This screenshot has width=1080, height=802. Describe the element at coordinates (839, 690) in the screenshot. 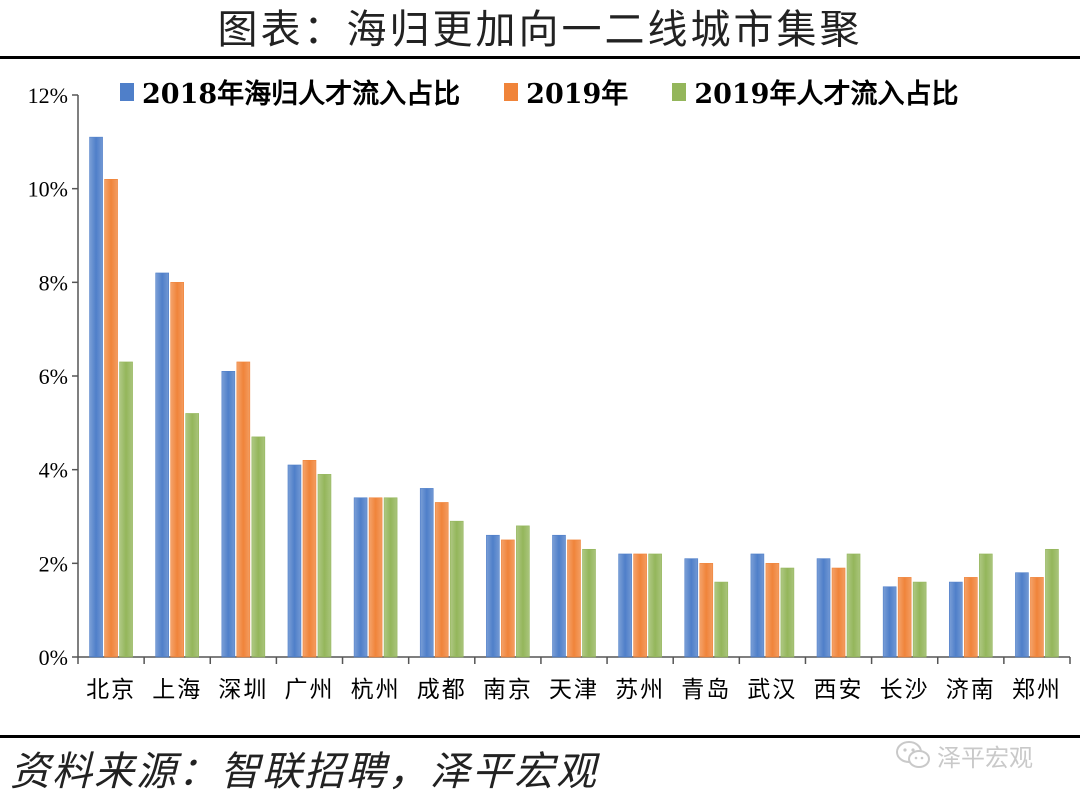

I see `x-tick-label: 西安` at that location.